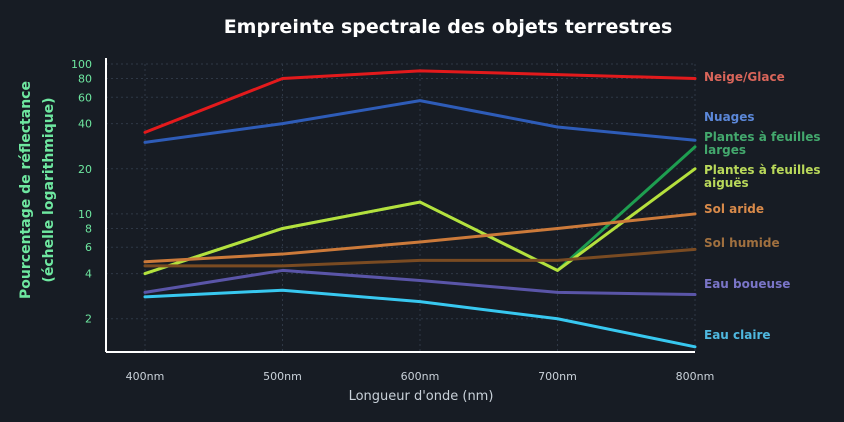 Image resolution: width=844 pixels, height=422 pixels. I want to click on series-label-line: Eau boueuse, so click(747, 284).